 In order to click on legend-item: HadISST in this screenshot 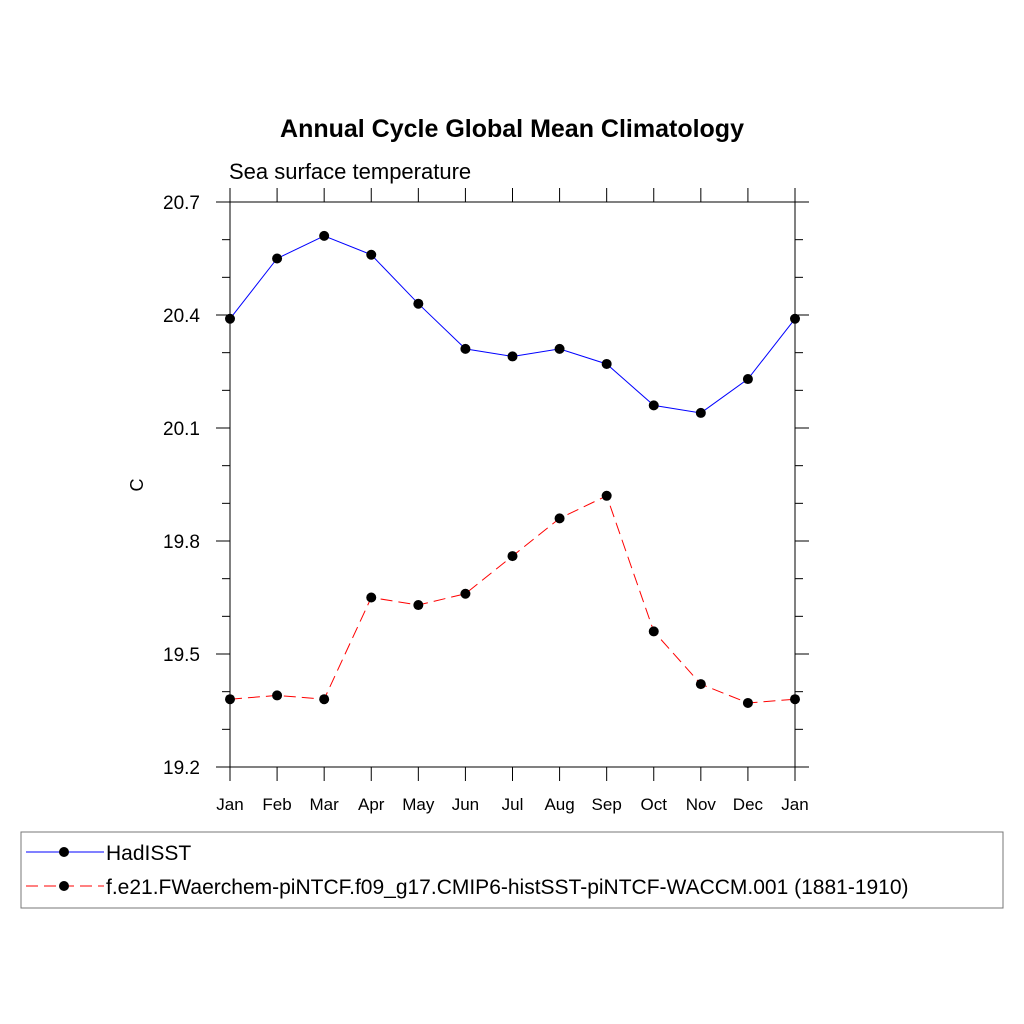, I will do `click(108, 853)`.